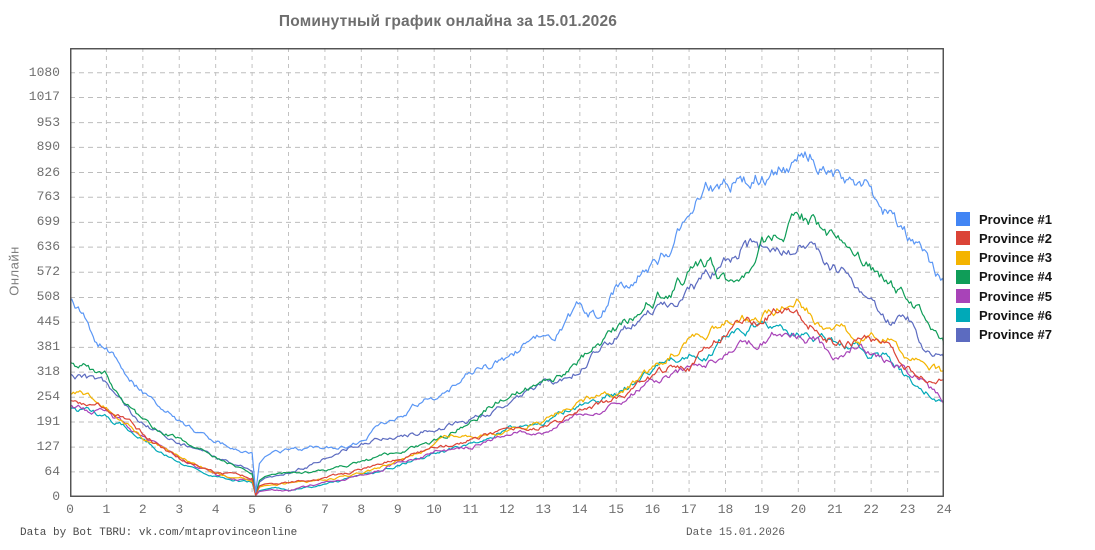  Describe the element at coordinates (434, 509) in the screenshot. I see `x-tick-label: 10` at that location.